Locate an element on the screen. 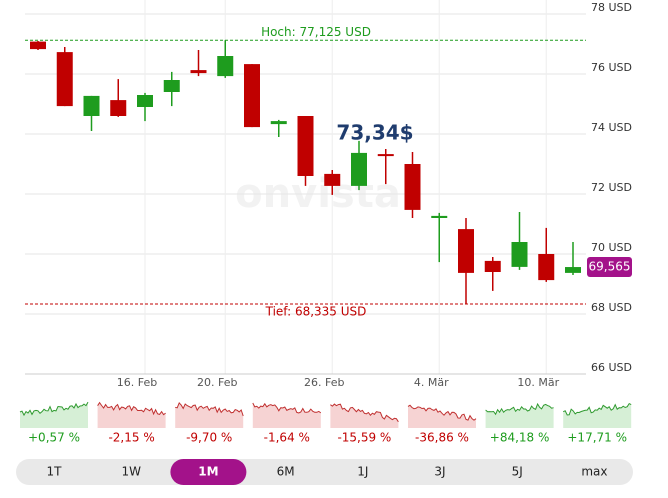  last-price-badge is located at coordinates (609, 267).